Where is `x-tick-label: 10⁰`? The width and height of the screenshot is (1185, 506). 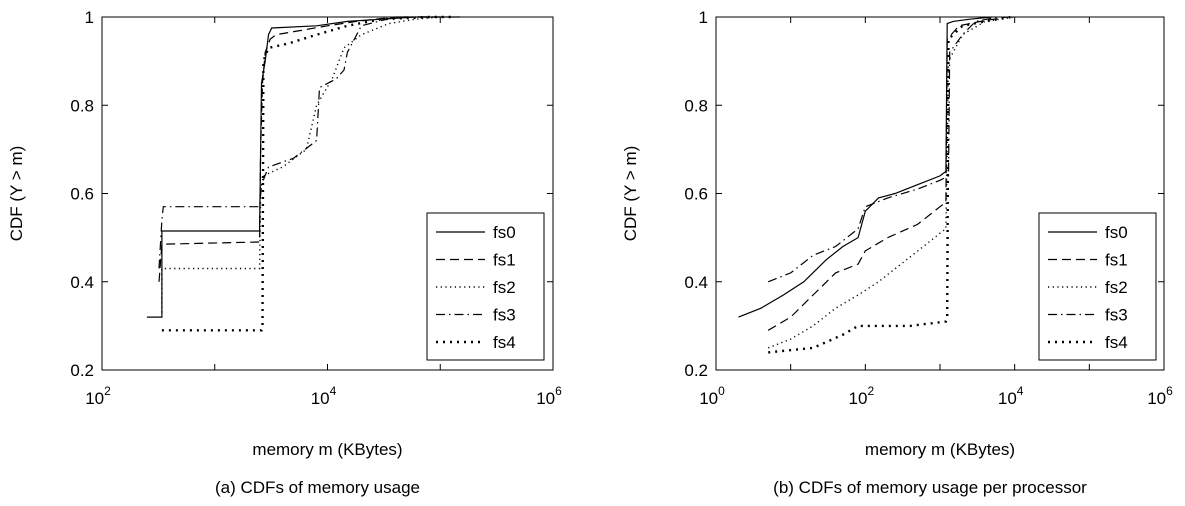
x-tick-label: 10⁰ is located at coordinates (712, 396).